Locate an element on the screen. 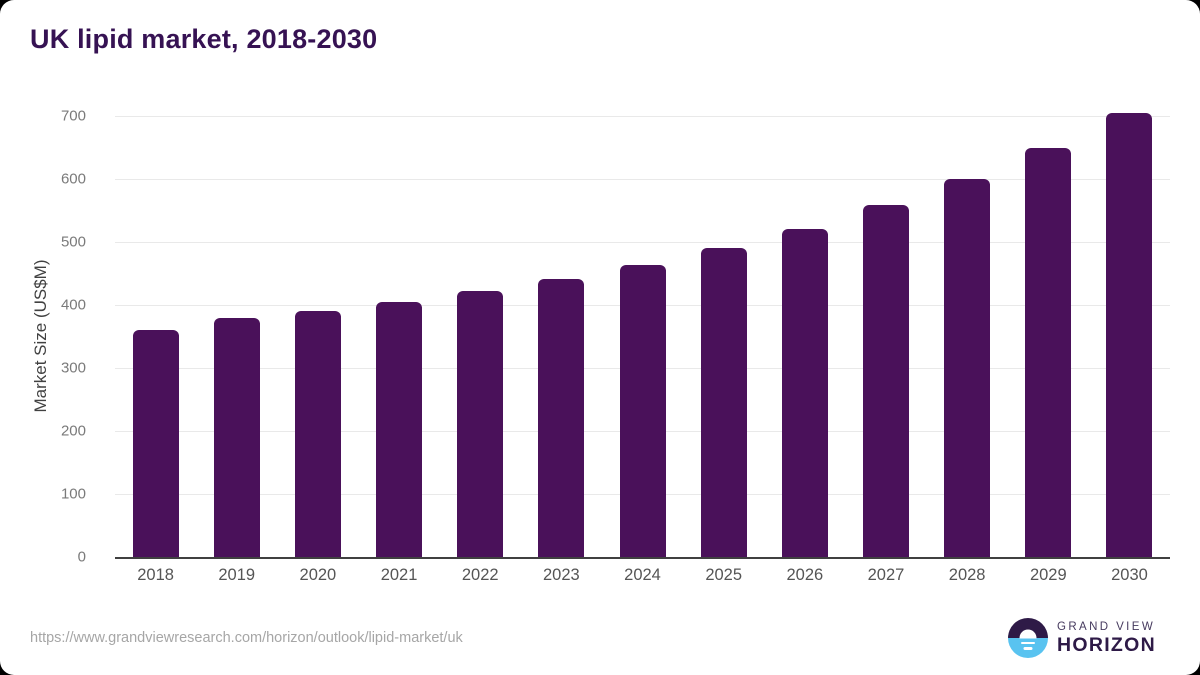  y-axis-ticks: 0 100 200 300 400 500 600 700 is located at coordinates (50, 337).